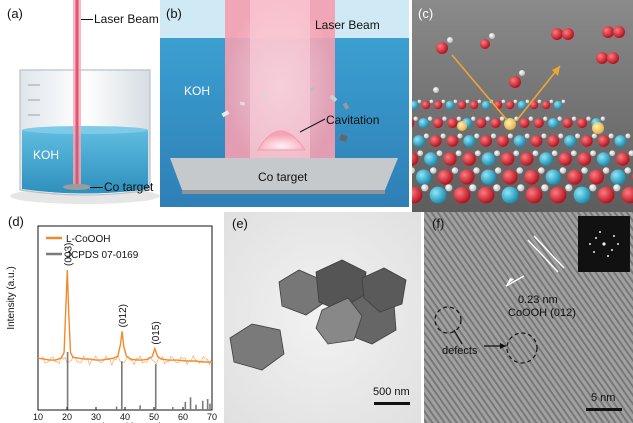 This screenshot has height=423, width=633. I want to click on laser-leader, so click(87, 19).